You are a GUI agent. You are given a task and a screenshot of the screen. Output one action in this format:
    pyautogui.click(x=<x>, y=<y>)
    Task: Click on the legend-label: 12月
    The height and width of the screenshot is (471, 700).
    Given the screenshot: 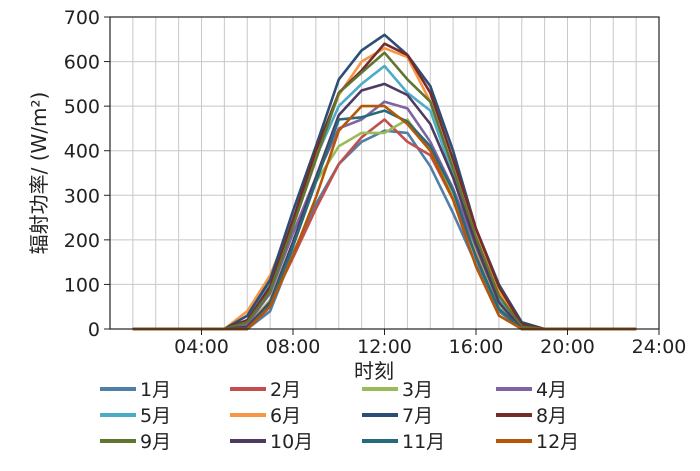 What is the action you would take?
    pyautogui.click(x=557, y=442)
    